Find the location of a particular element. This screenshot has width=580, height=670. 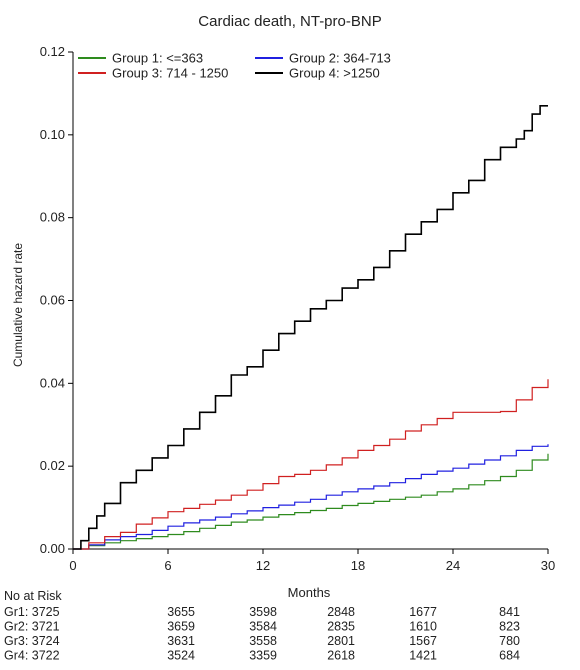

x-tick-label: 24 is located at coordinates (453, 565).